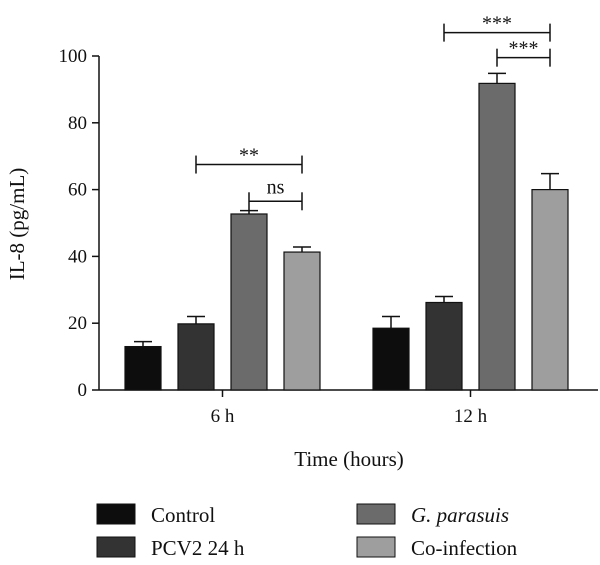 This screenshot has height=565, width=600. What do you see at coordinates (471, 416) in the screenshot?
I see `x-tick-label: 12 h` at bounding box center [471, 416].